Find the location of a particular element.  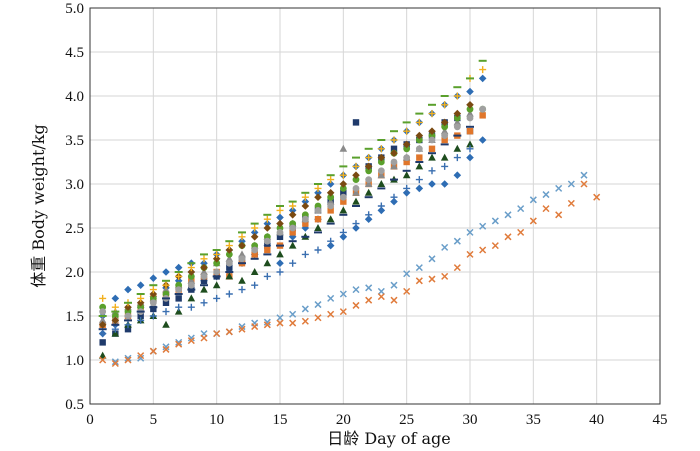

y-tick-label: 4.0 is located at coordinates (74, 97).